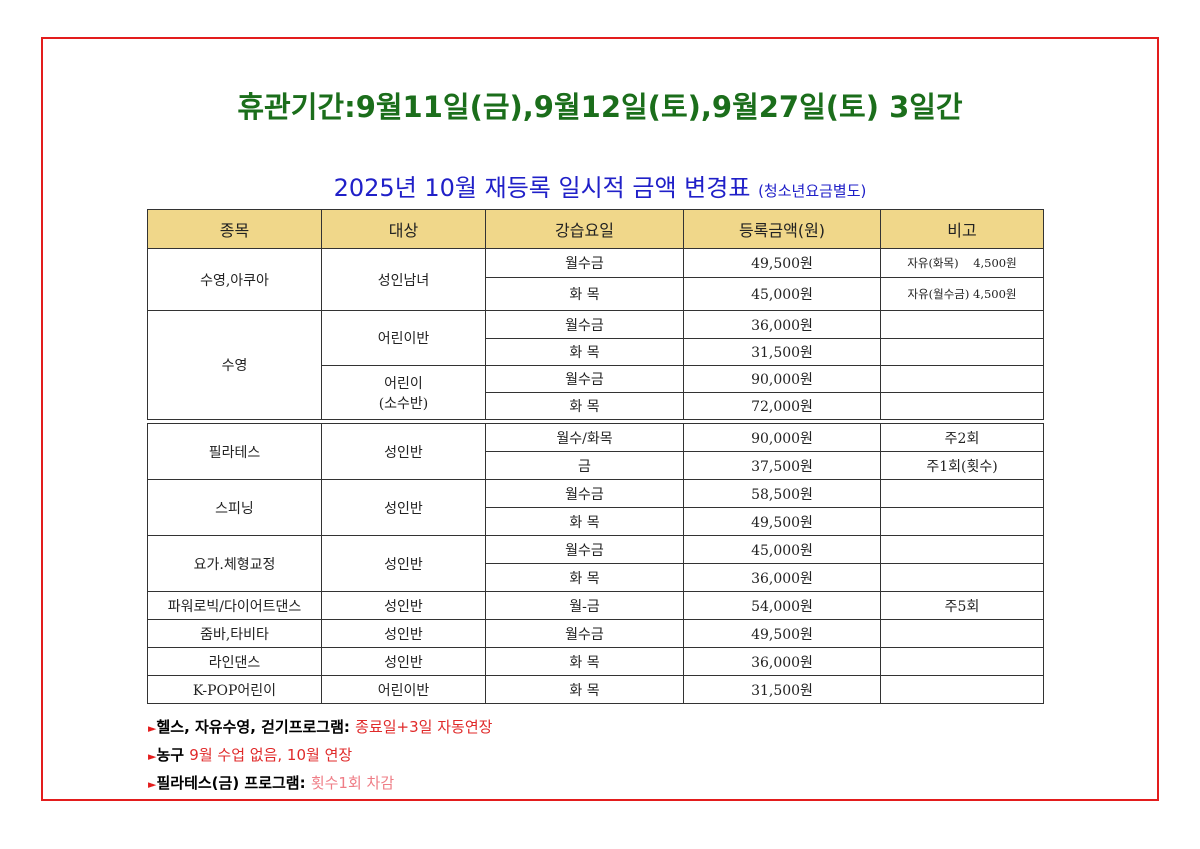 The height and width of the screenshot is (849, 1200). I want to click on table-row: 파워로빅/다이어트댄스 성인반 월-금 54,000원 주5회, so click(595, 605).